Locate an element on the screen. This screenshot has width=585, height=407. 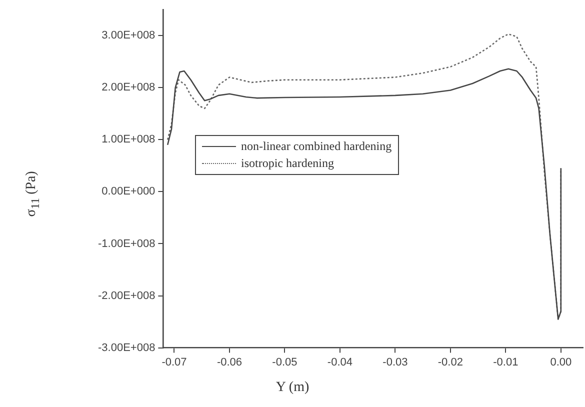
y-tick-label: -1.00E+008 is located at coordinates (127, 244).